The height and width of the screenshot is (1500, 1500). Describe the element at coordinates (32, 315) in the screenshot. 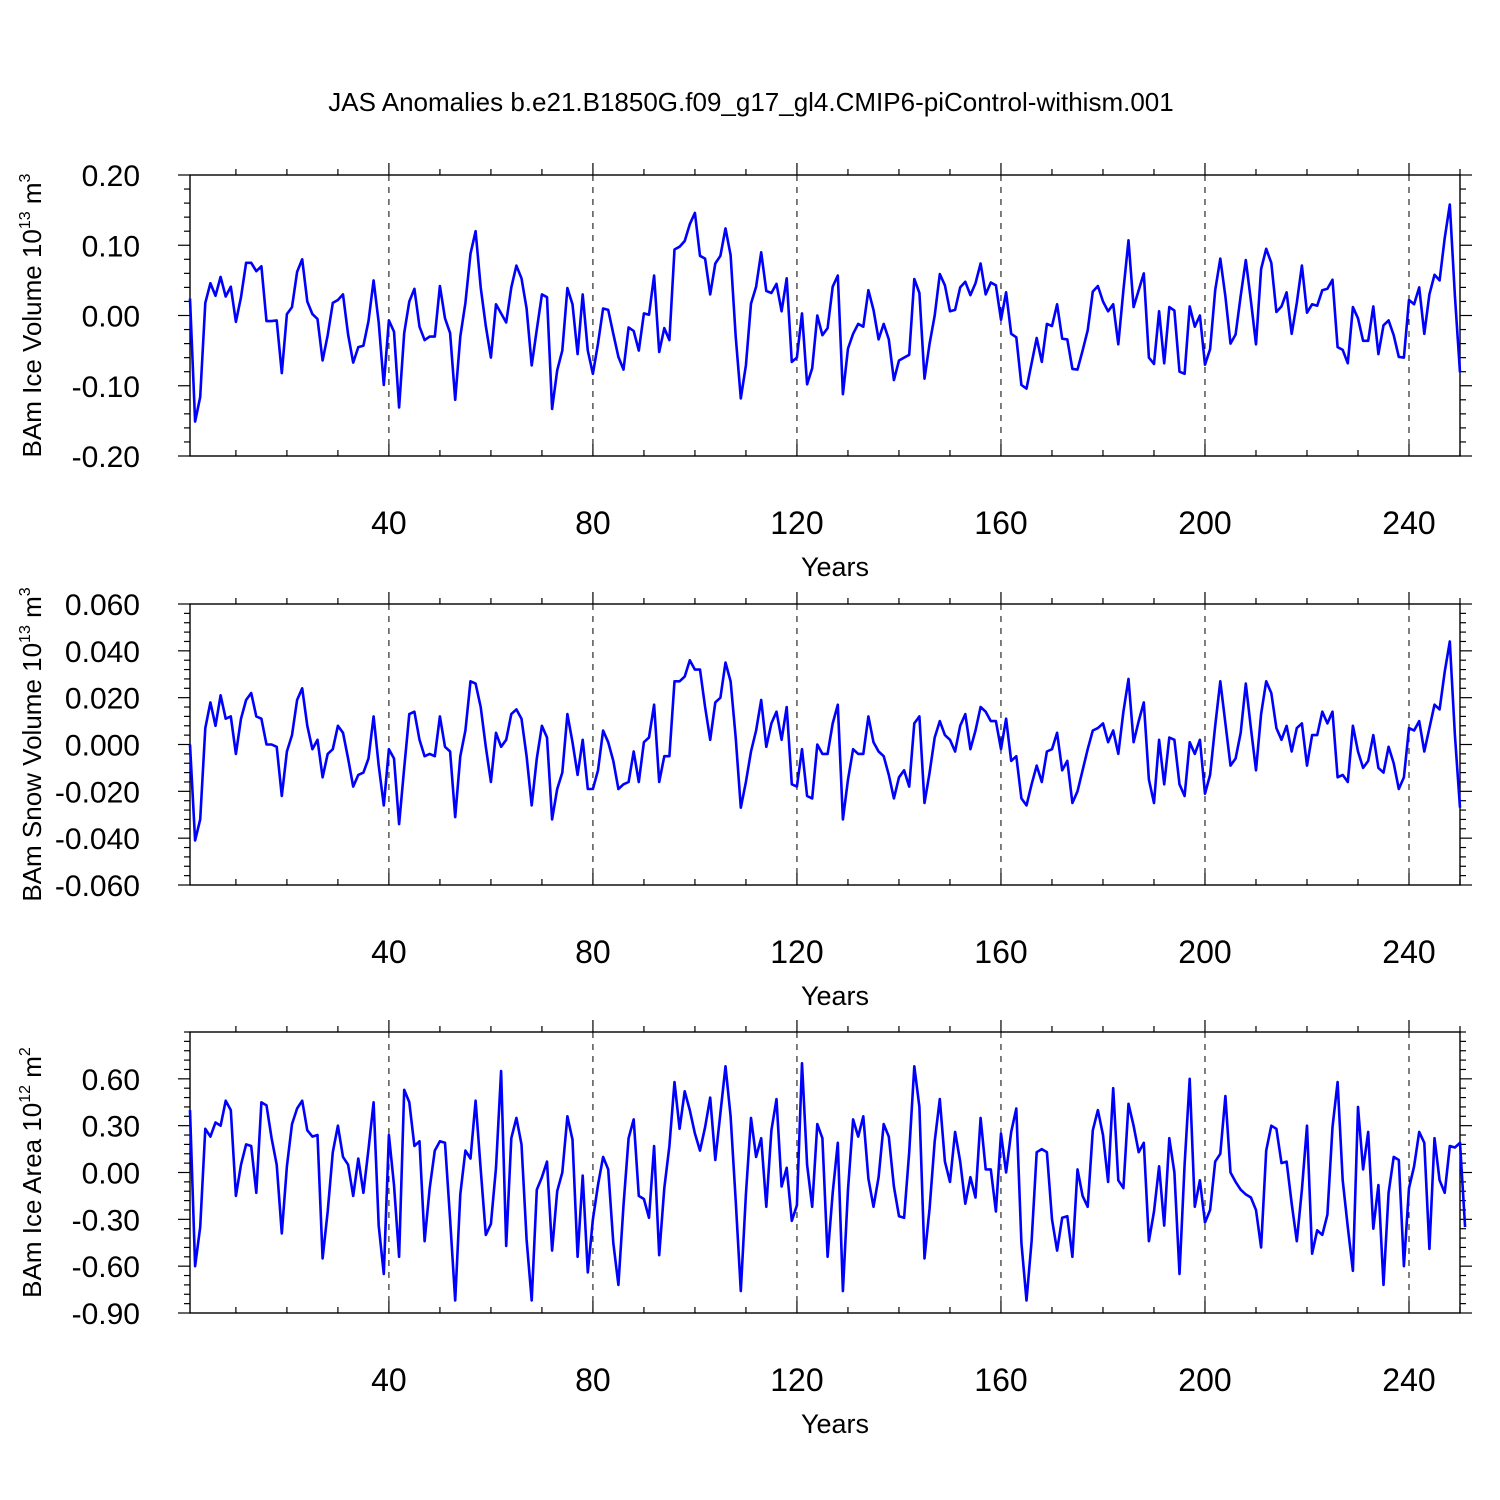

I see `y-axis-label: BAm Ice Volume 1013 m3` at that location.